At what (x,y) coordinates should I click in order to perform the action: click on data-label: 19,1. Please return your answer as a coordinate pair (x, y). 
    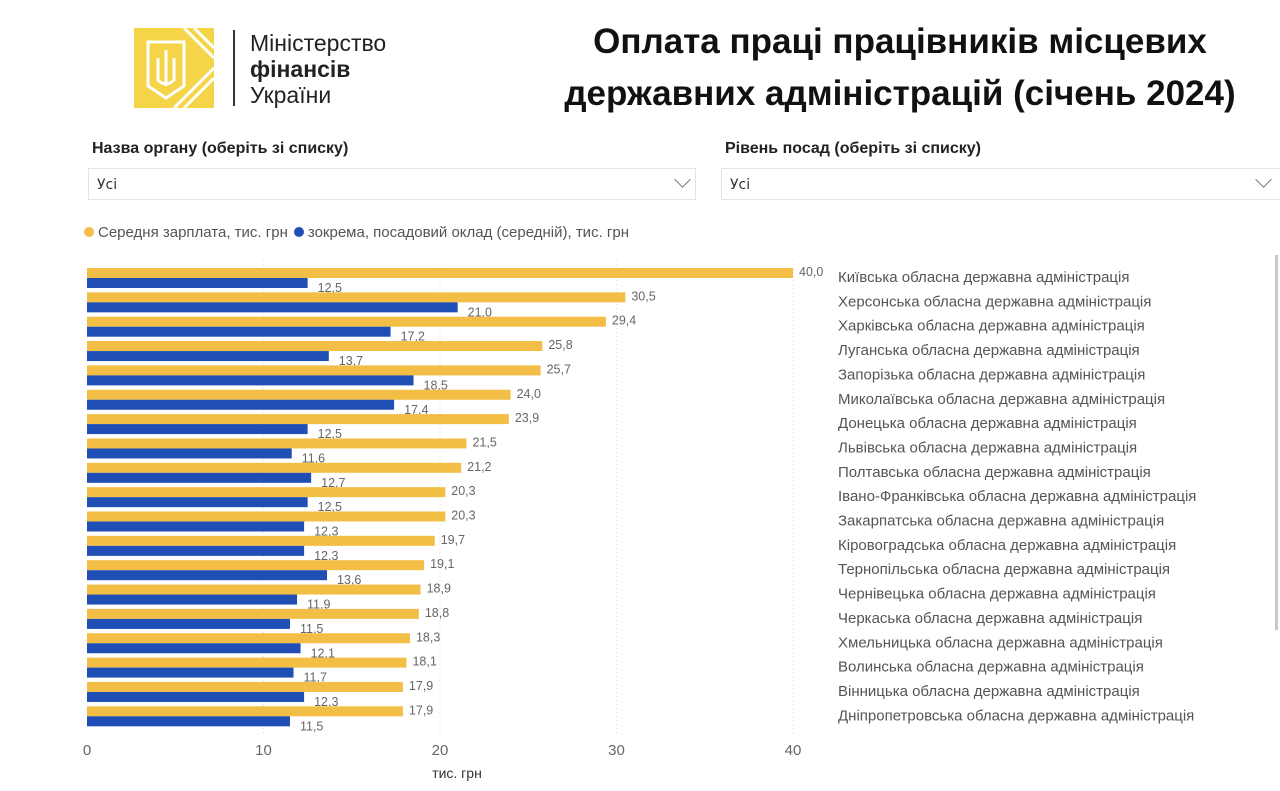
    Looking at the image, I should click on (442, 564).